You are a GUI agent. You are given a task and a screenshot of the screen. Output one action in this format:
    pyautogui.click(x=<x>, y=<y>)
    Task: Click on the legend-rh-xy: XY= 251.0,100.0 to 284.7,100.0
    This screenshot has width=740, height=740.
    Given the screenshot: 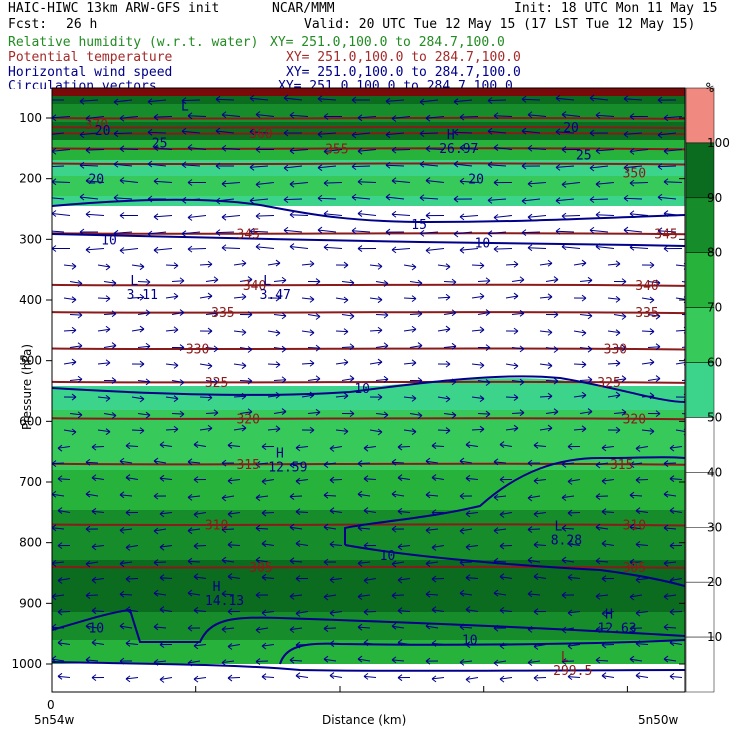 What is the action you would take?
    pyautogui.click(x=387, y=42)
    